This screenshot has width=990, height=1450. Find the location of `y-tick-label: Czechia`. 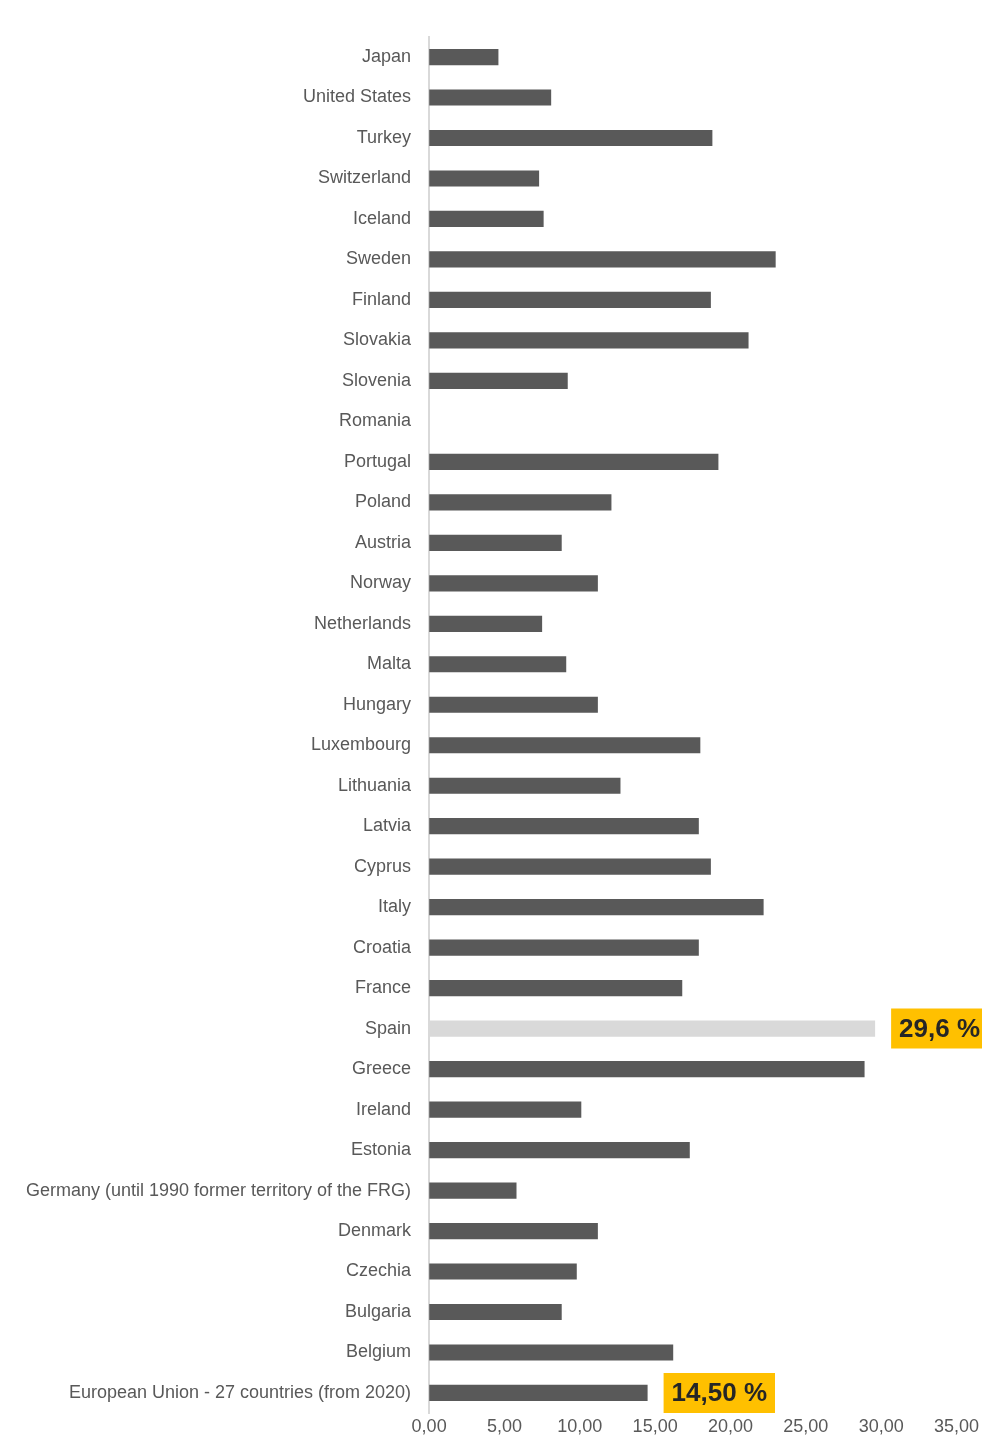

y-tick-label: Czechia is located at coordinates (379, 1270).